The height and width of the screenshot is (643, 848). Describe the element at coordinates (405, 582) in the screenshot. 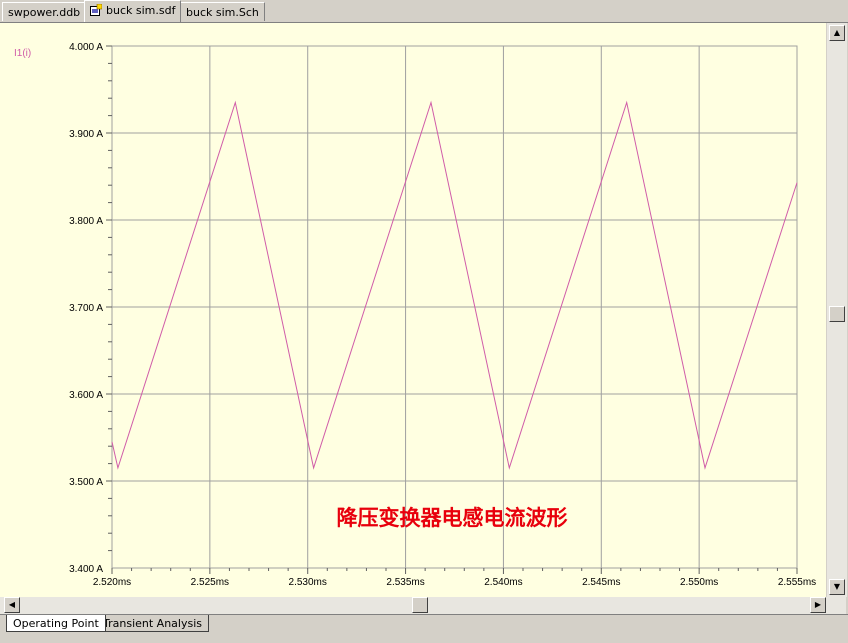

I see `x-tick-label: 2.535ms` at that location.